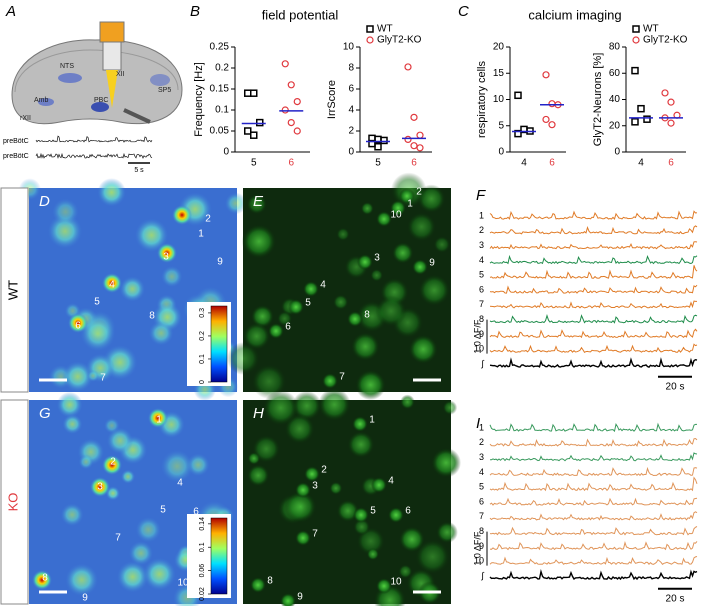  What do you see at coordinates (222, 68) in the screenshot?
I see `y-tick-label: 0.2` at bounding box center [222, 68].